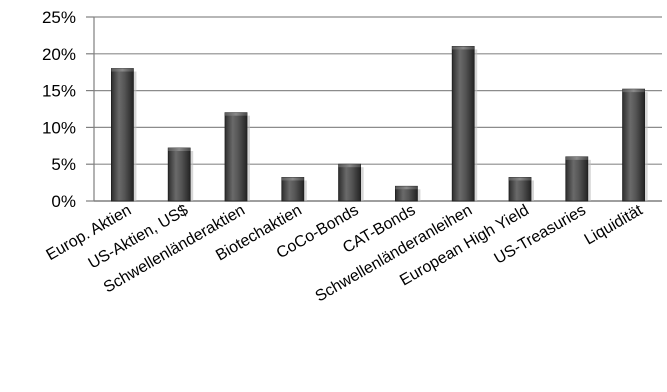 The image size is (667, 392). What do you see at coordinates (59, 54) in the screenshot?
I see `y-tick-label: 20%` at bounding box center [59, 54].